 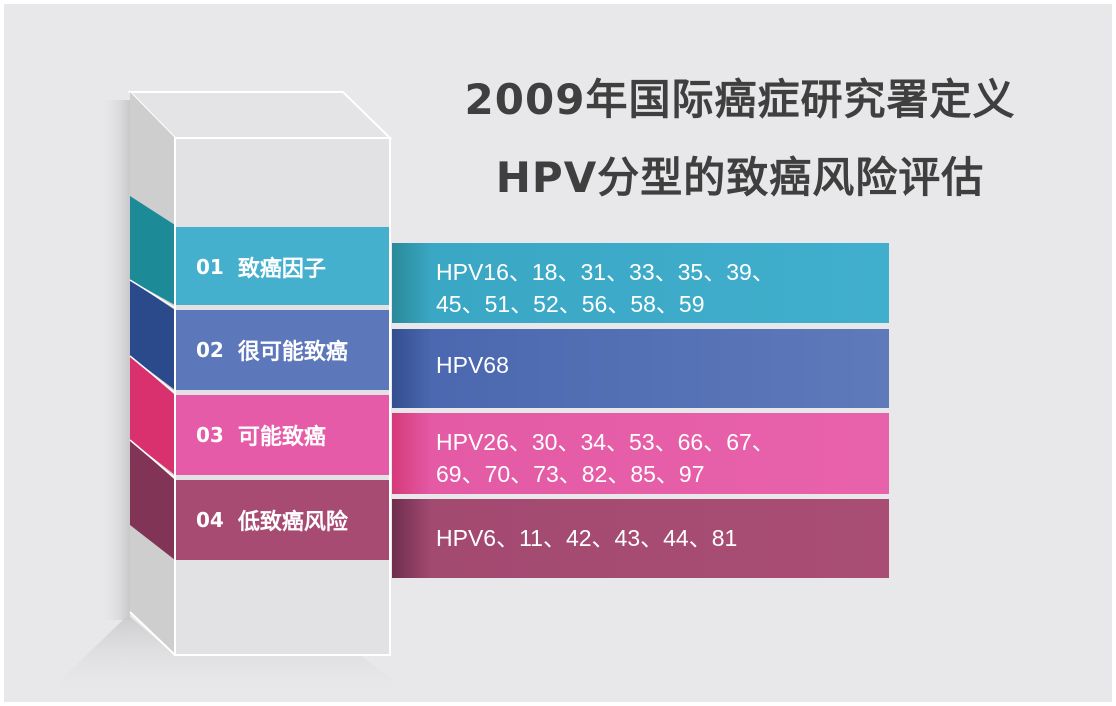 I want to click on category-name: 可能致癌, so click(x=281, y=437).